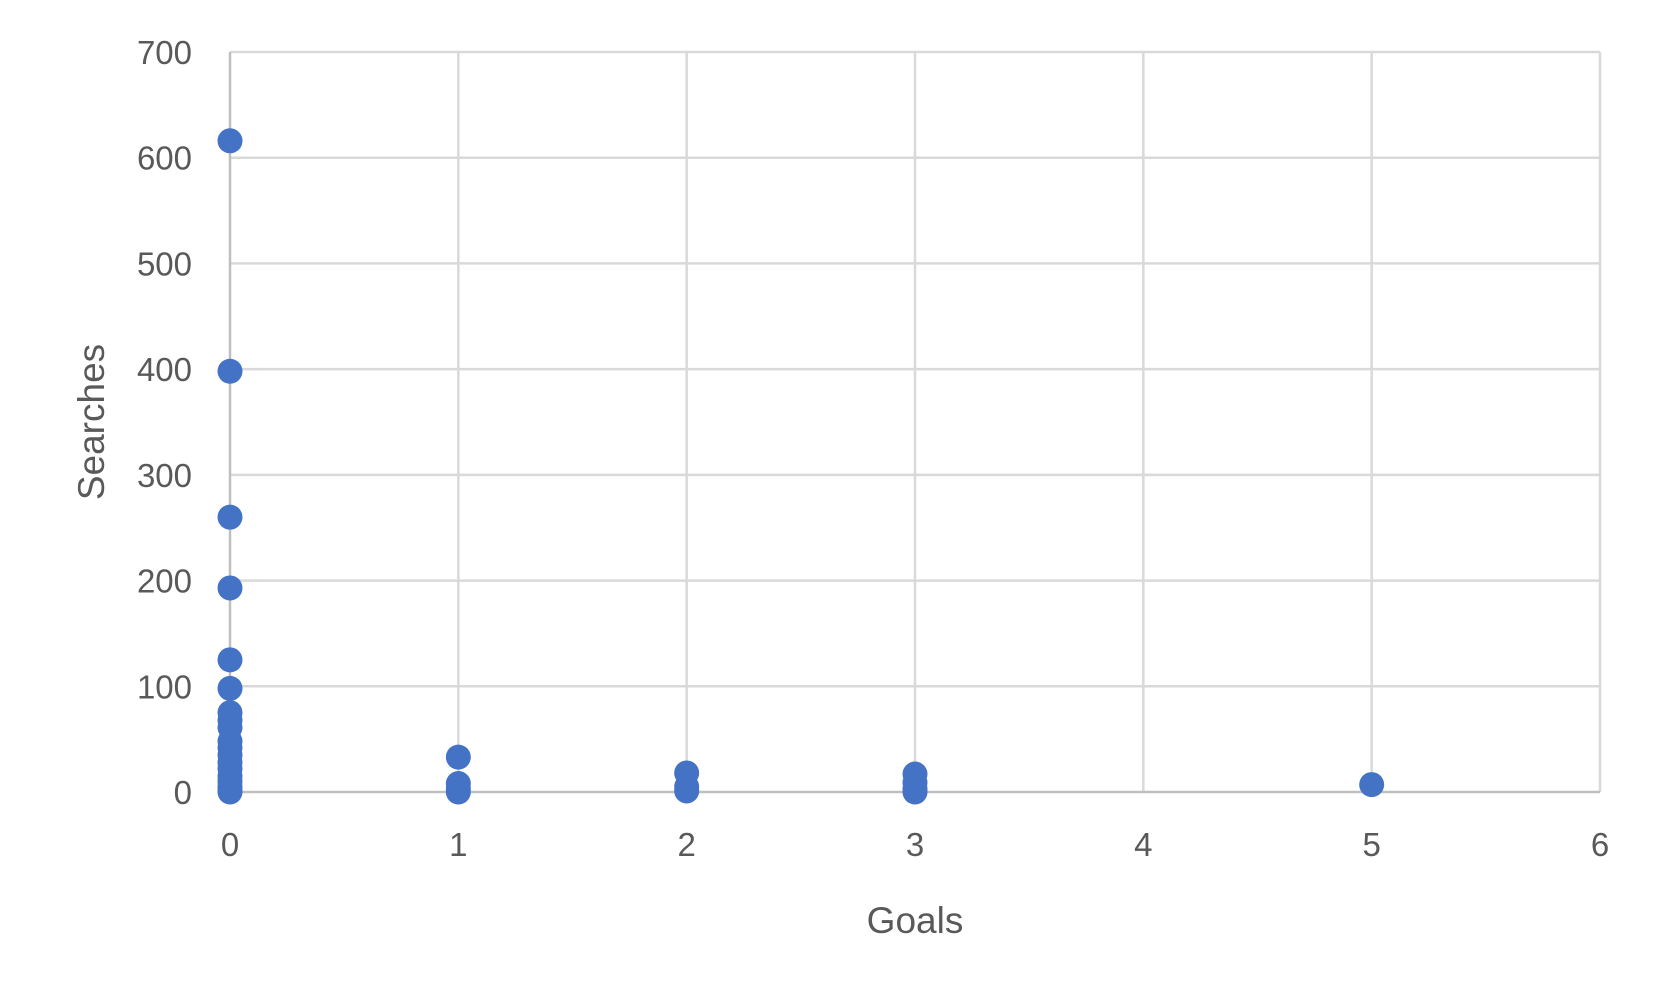 The height and width of the screenshot is (993, 1653). I want to click on y-axis-title: Searches, so click(91, 422).